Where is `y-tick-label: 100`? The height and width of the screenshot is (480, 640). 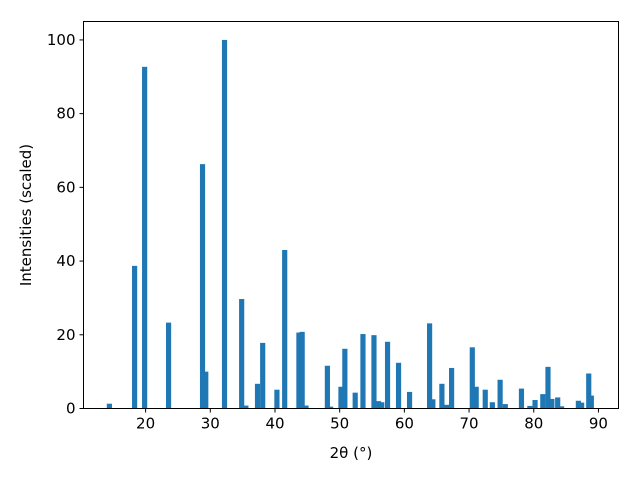 y-tick-label: 100 is located at coordinates (61, 40).